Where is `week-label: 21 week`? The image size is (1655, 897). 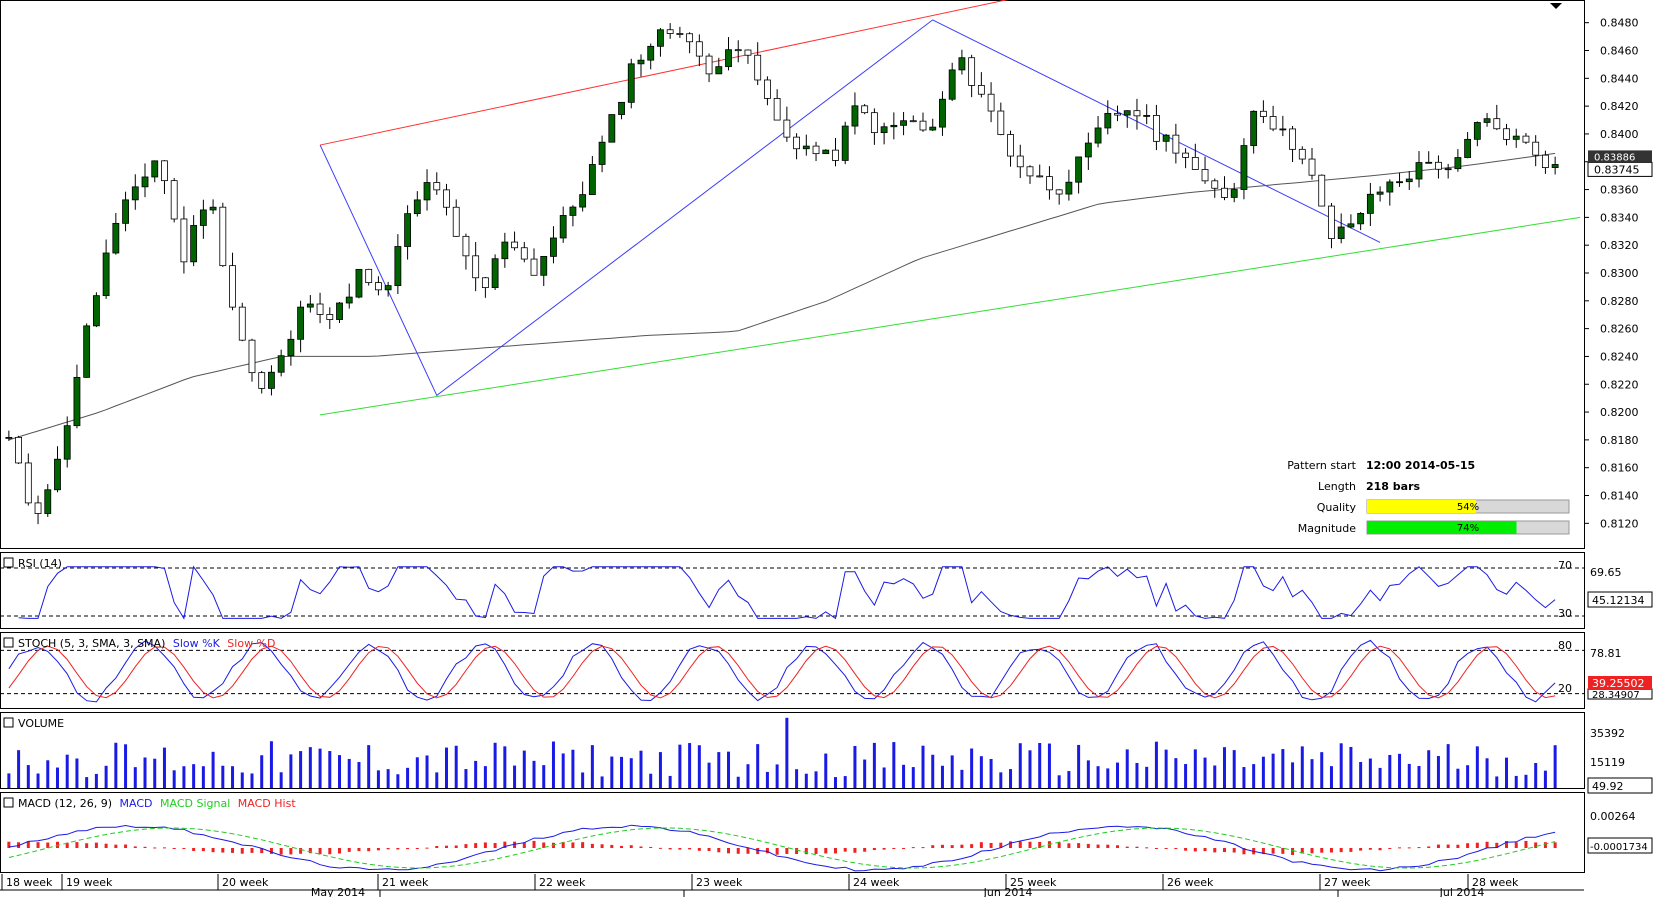
week-label: 21 week is located at coordinates (405, 882).